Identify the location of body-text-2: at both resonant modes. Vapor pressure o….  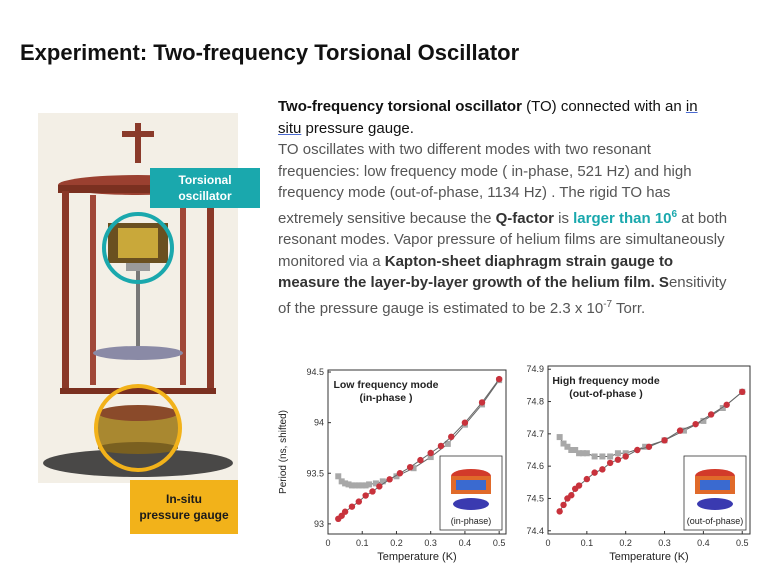
(503, 239).